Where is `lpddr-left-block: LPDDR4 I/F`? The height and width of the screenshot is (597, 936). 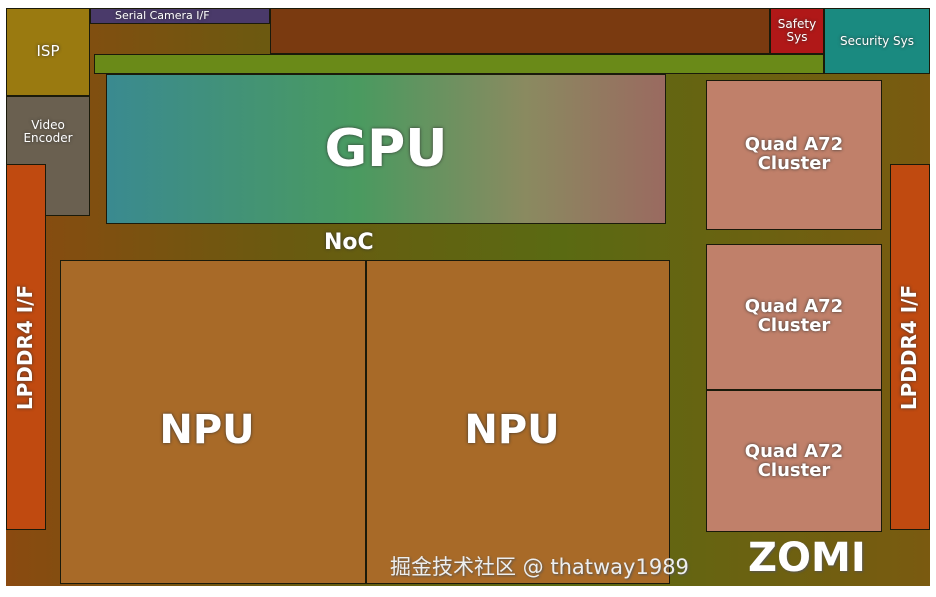
lpddr-left-block: LPDDR4 I/F is located at coordinates (26, 347).